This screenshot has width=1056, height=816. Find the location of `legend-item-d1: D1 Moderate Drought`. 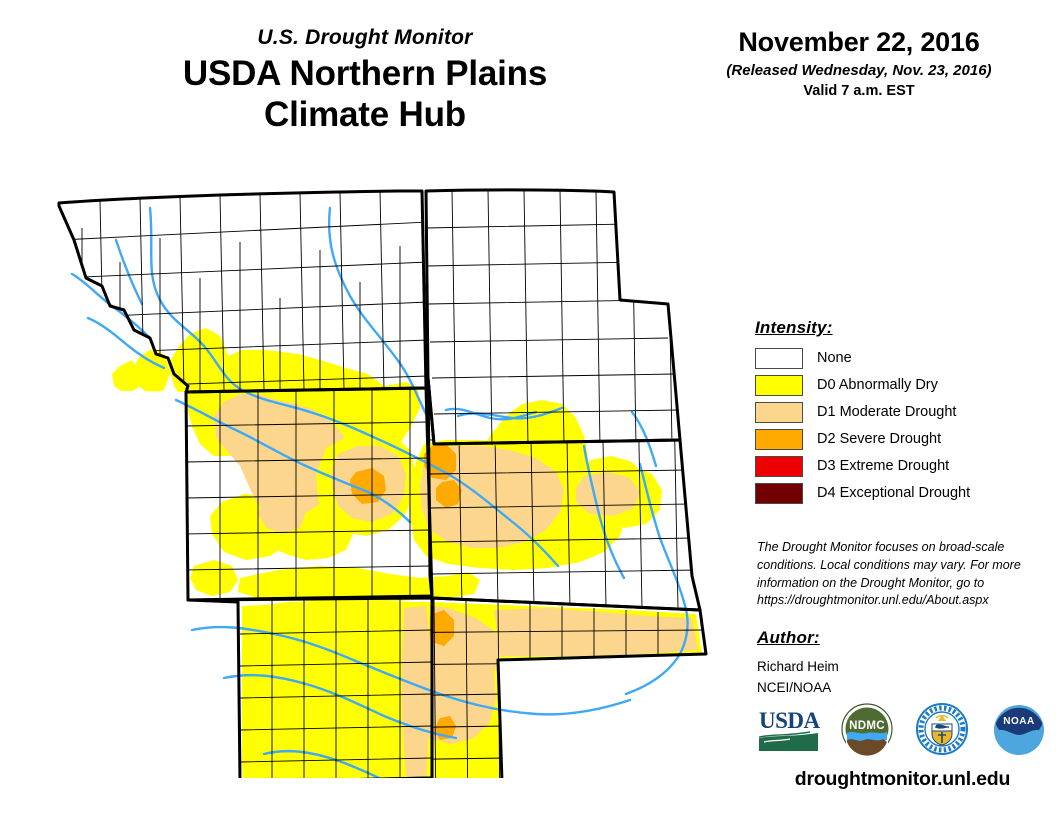

legend-item-d1: D1 Moderate Drought is located at coordinates (900, 412).